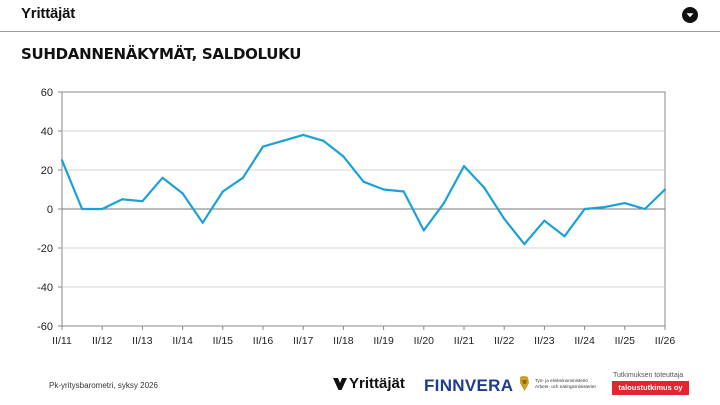  I want to click on x-tick-label: II/26, so click(665, 341).